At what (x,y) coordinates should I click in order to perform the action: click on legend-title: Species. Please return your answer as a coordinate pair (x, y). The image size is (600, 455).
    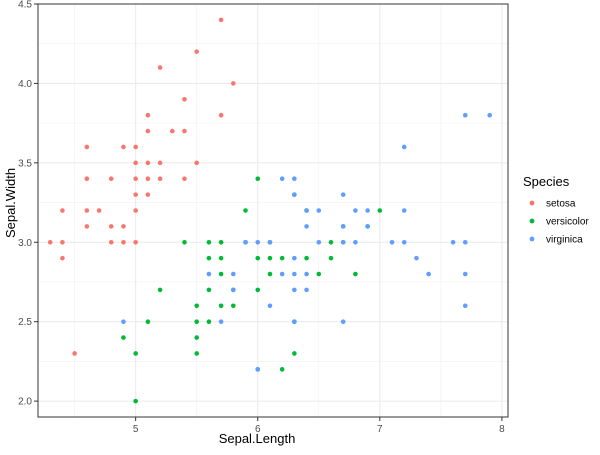
    Looking at the image, I should click on (546, 181).